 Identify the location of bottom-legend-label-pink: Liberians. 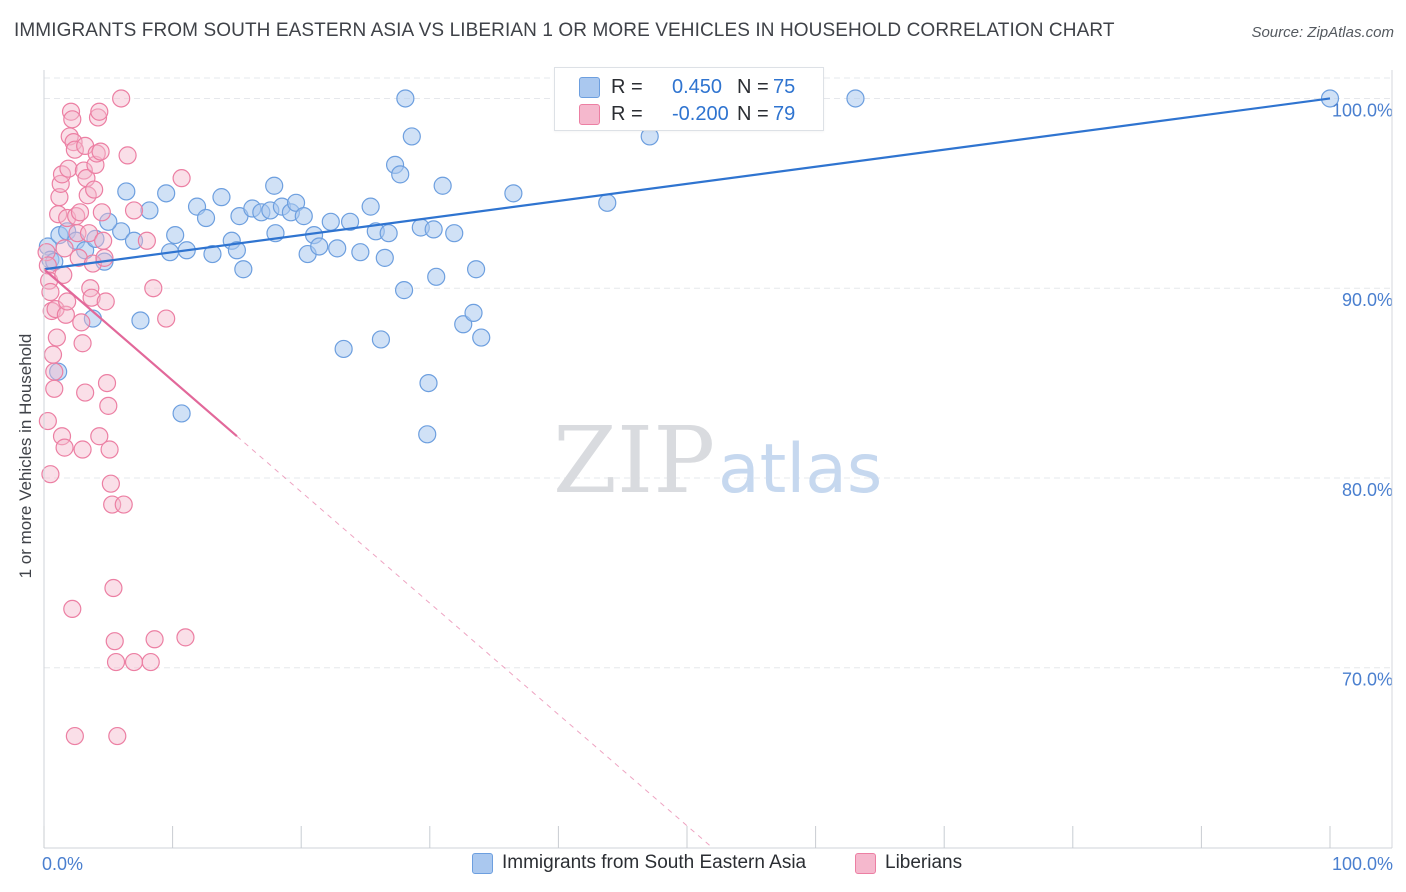
(924, 862).